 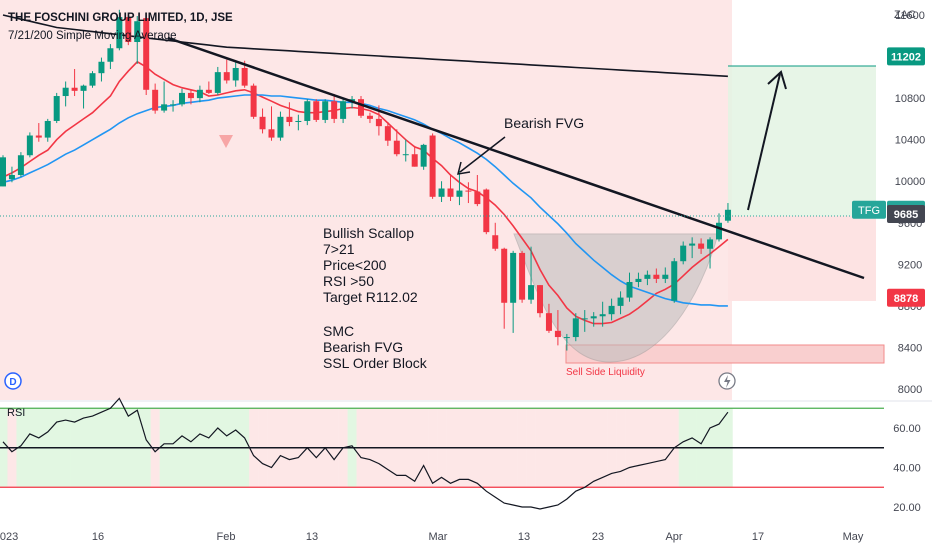 What do you see at coordinates (910, 182) in the screenshot?
I see `y-tick-label: 10000` at bounding box center [910, 182].